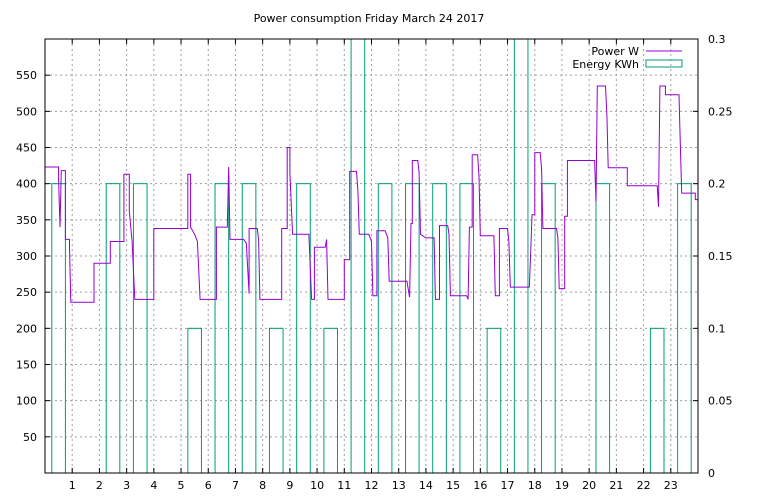 The height and width of the screenshot is (500, 768). Describe the element at coordinates (720, 256) in the screenshot. I see `y2-tick-label-0.15: 0.15` at that location.